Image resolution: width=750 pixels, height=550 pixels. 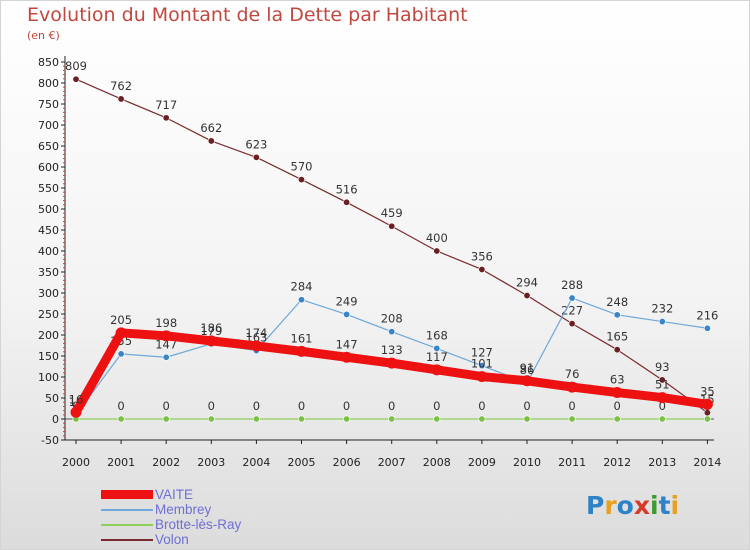 I want to click on data-label: 198, so click(x=166, y=323).